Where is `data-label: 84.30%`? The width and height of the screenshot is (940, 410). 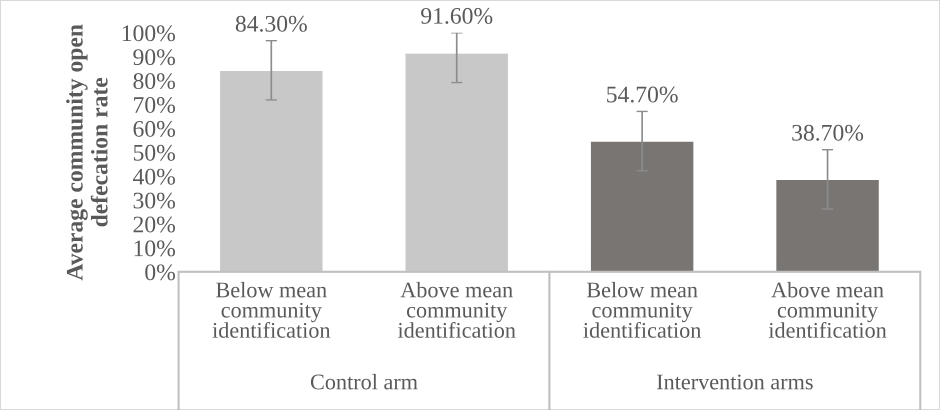 data-label: 84.30% is located at coordinates (271, 24).